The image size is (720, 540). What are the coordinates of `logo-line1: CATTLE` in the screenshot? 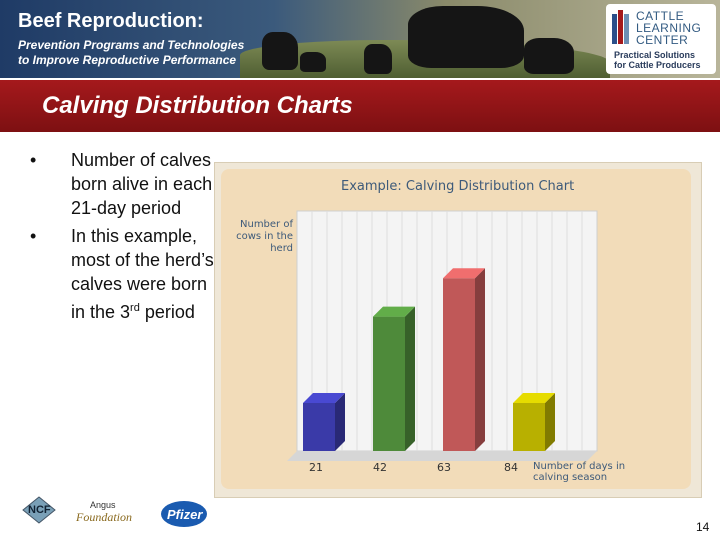 It's located at (660, 16).